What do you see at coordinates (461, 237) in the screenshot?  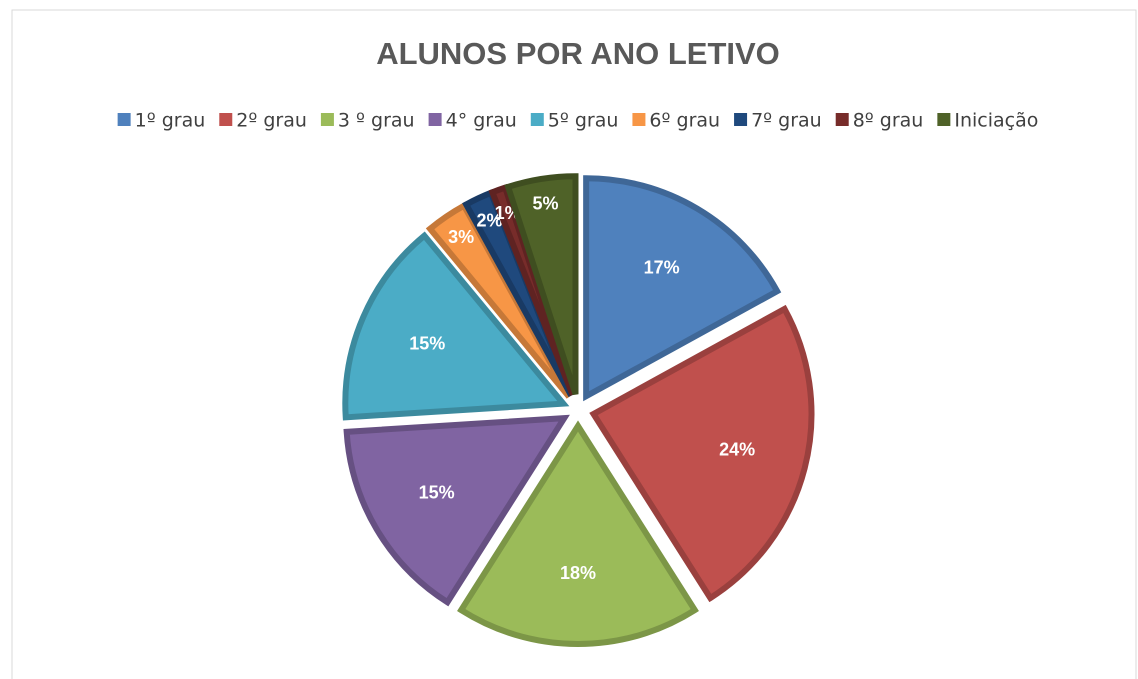 I see `data-label: 3%` at bounding box center [461, 237].